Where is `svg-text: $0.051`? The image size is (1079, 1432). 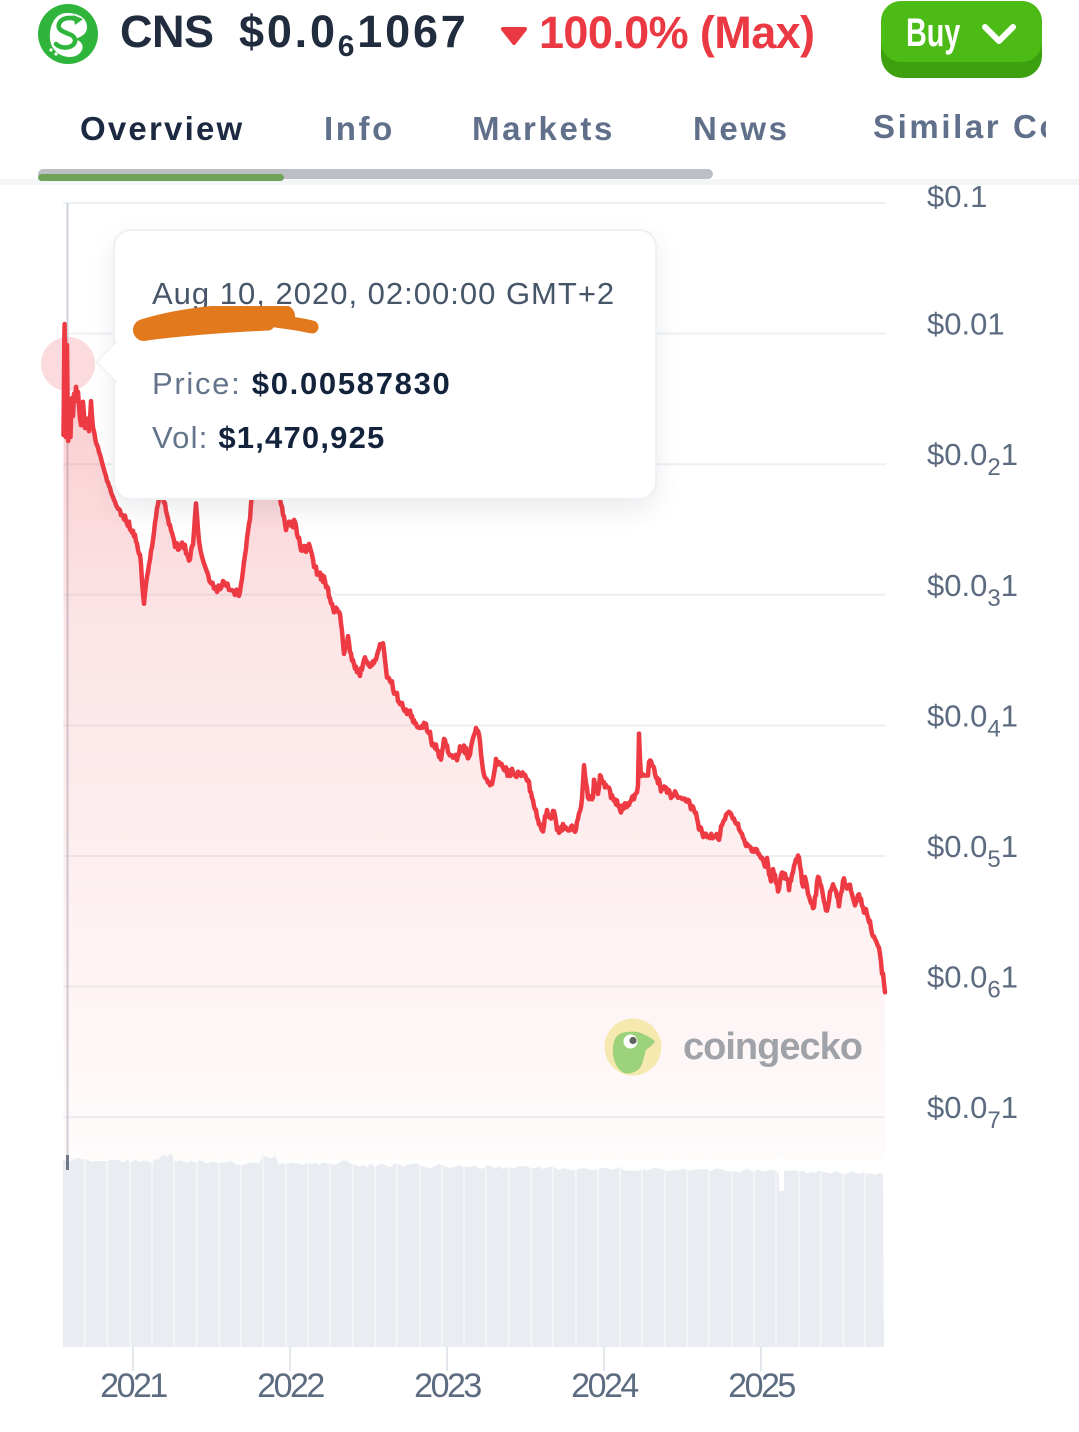 svg-text: $0.051 is located at coordinates (972, 851).